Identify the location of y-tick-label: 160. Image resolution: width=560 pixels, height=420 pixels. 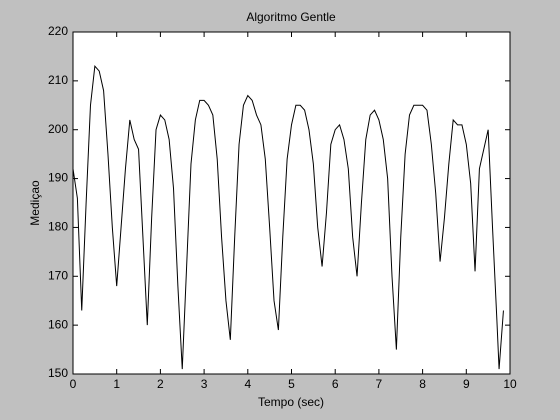
(58, 324).